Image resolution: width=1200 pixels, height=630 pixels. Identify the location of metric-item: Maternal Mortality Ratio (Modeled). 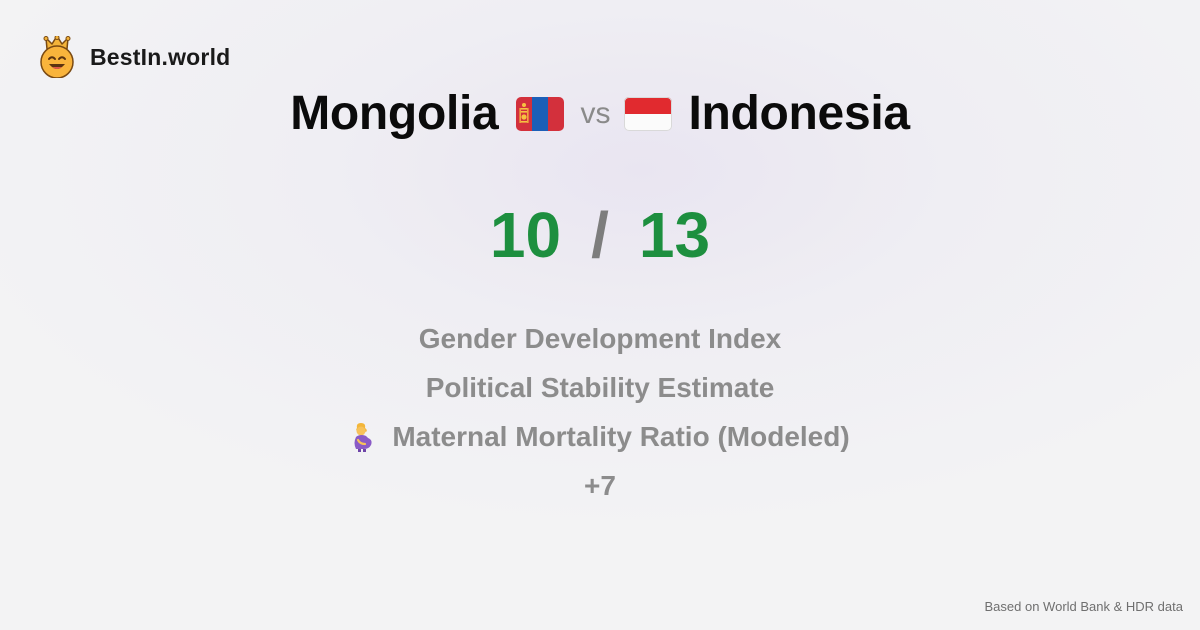
(600, 436).